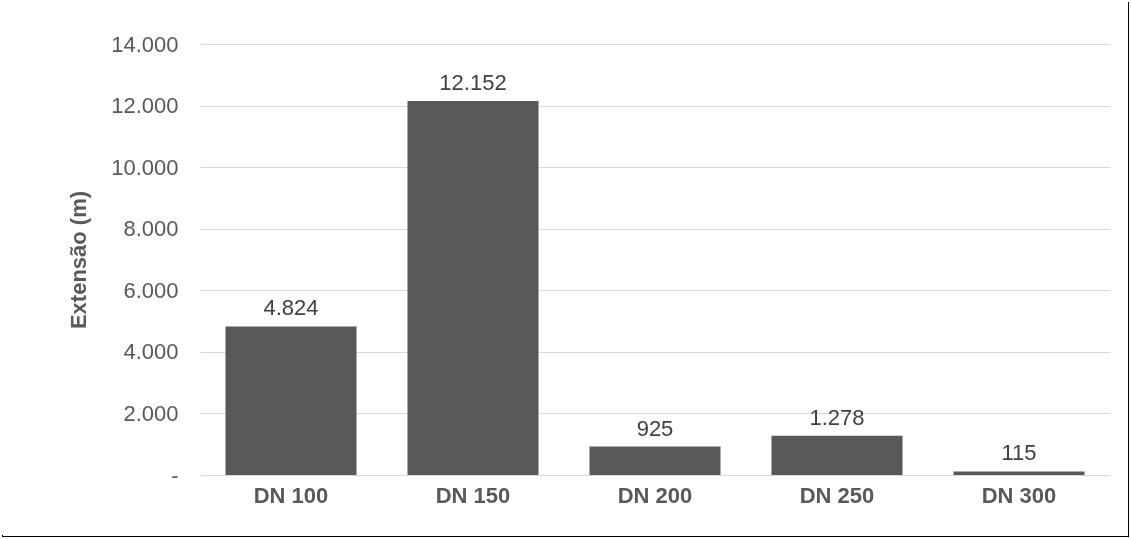 This screenshot has width=1131, height=539. Describe the element at coordinates (151, 290) in the screenshot. I see `y-tick-label: 6.000` at that location.